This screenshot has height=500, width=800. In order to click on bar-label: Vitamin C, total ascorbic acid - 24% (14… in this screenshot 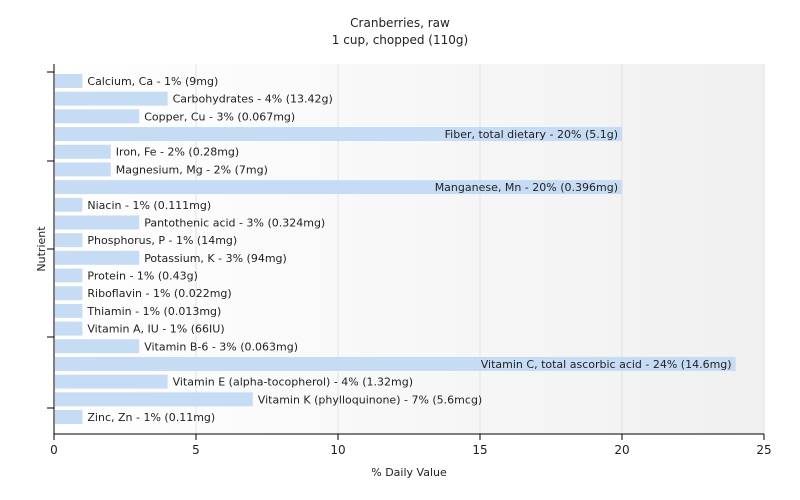, I will do `click(606, 364)`.